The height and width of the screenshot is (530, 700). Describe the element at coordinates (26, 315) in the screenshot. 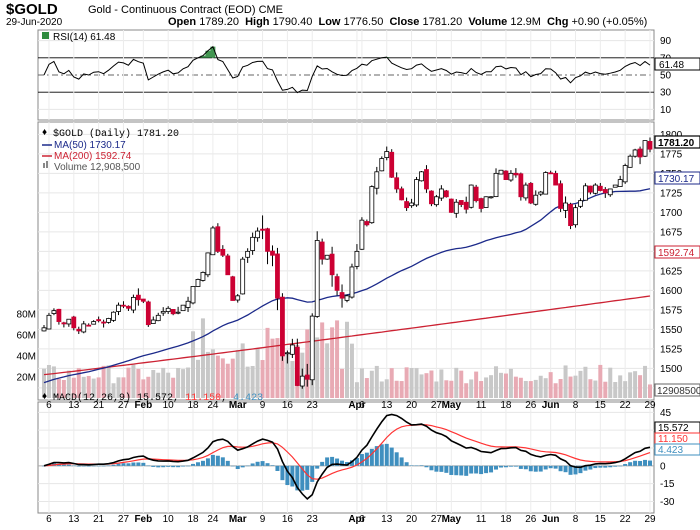

I see `volume-tick-label: 80M` at that location.